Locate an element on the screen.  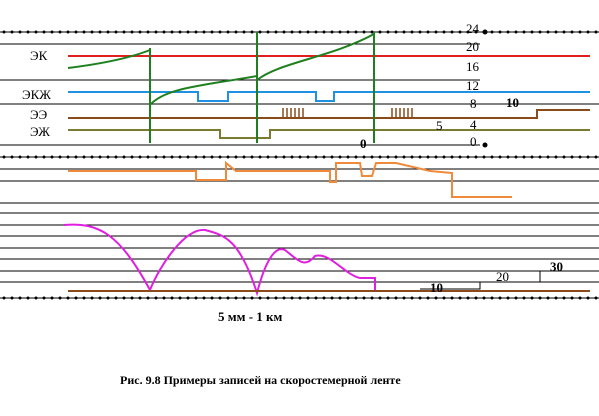
scale-label: 8 is located at coordinates (473, 103).